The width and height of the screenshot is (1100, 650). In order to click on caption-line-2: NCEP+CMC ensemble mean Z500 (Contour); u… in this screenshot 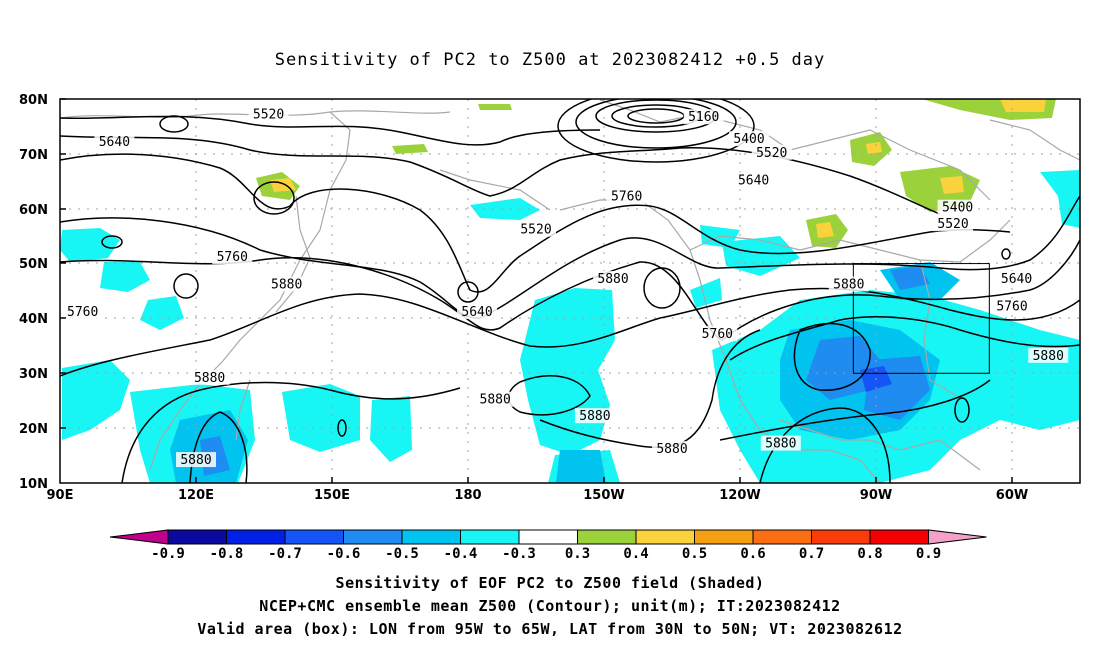, I will do `click(550, 606)`.